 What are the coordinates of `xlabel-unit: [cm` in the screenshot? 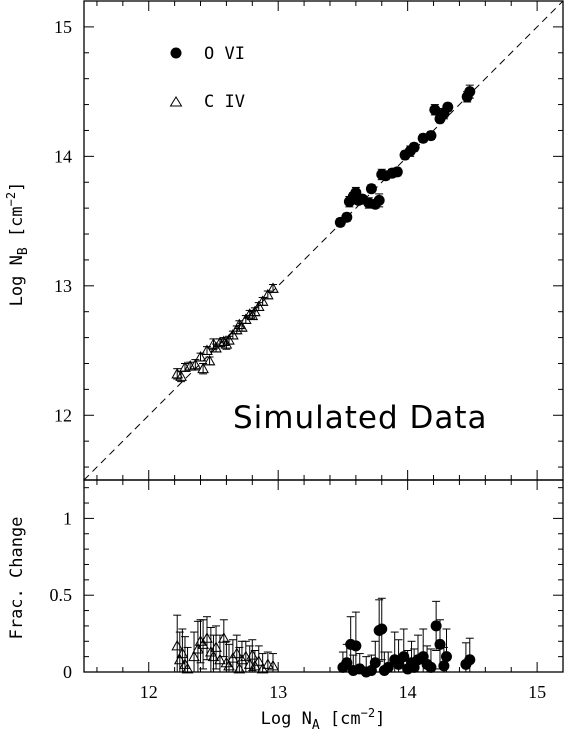 It's located at (345, 719).